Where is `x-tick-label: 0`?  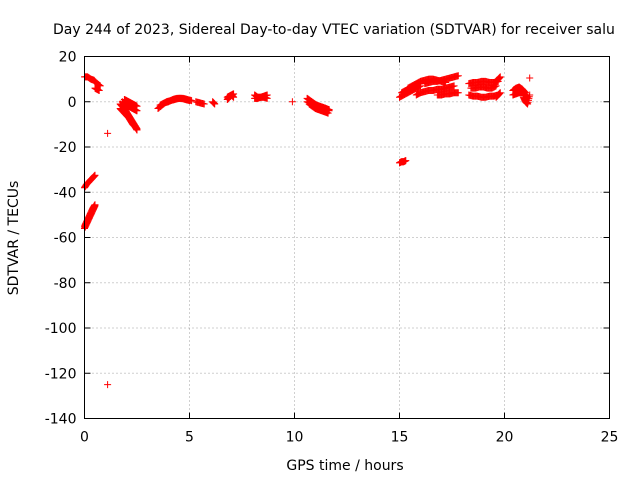
x-tick-label: 0 is located at coordinates (84, 438).